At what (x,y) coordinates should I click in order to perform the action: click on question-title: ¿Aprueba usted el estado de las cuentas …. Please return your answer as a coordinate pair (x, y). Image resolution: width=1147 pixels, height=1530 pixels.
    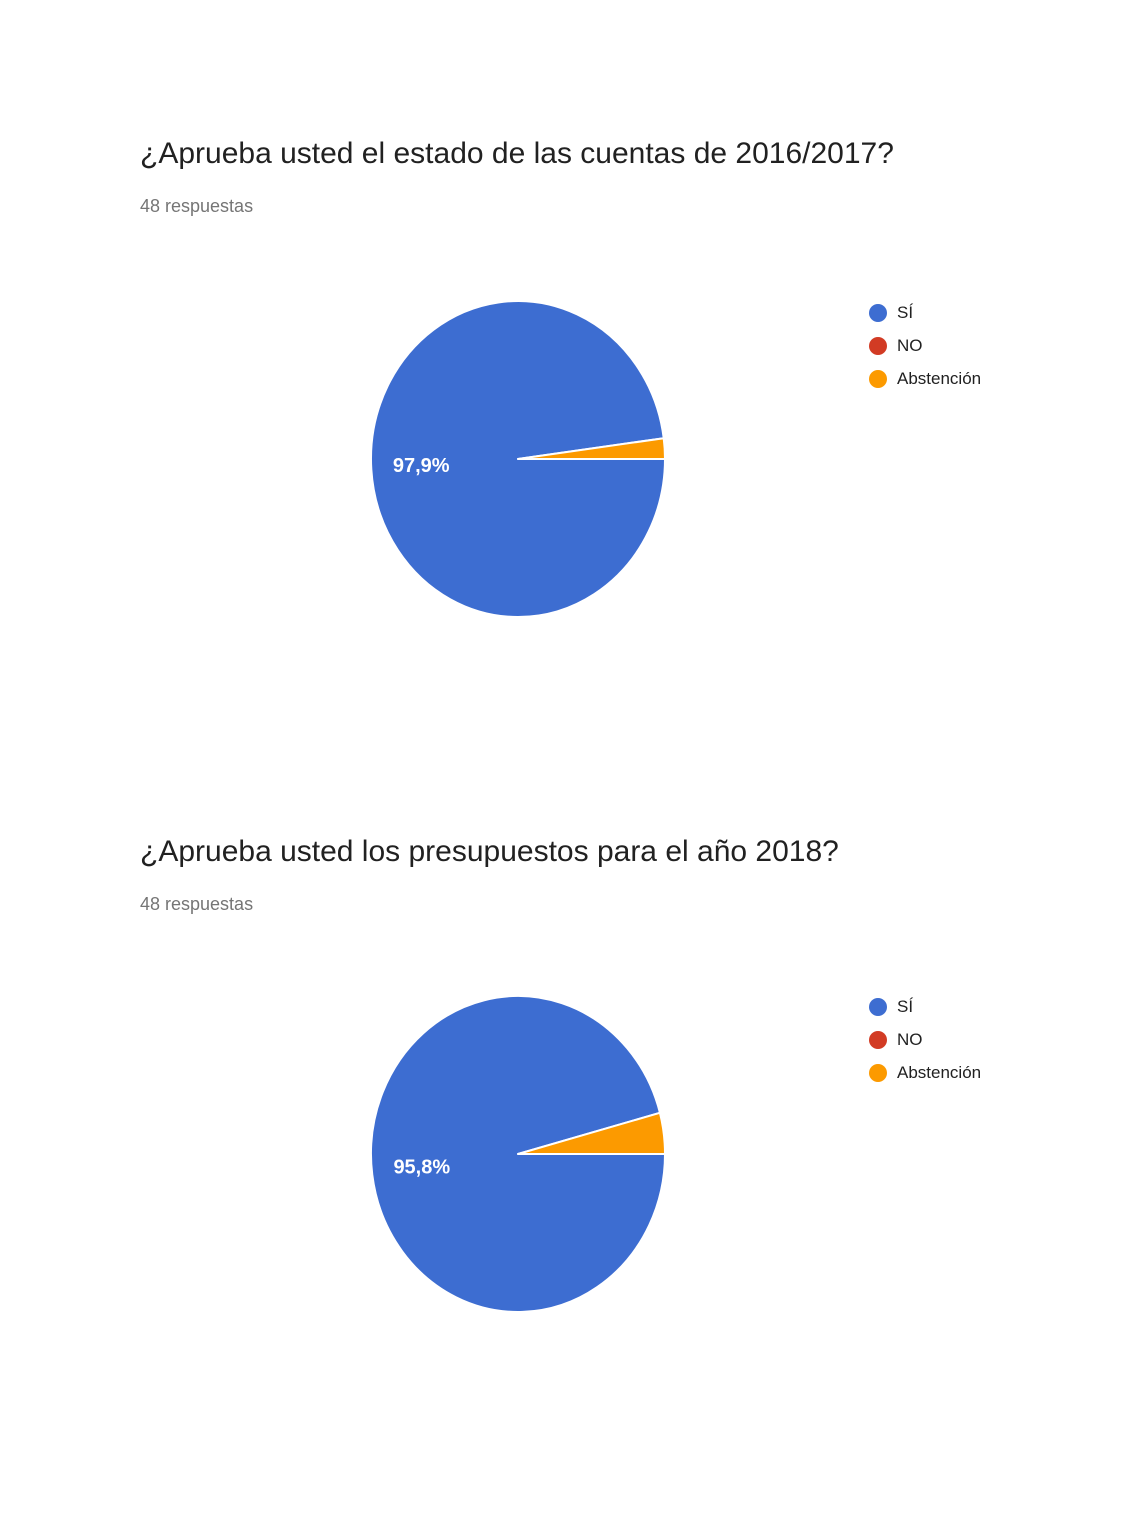
    Looking at the image, I should click on (517, 153).